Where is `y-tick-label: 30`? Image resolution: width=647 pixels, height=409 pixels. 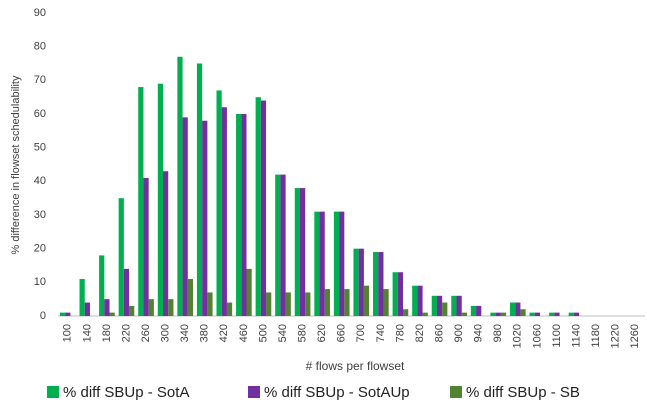
y-tick-label: 30 is located at coordinates (40, 215).